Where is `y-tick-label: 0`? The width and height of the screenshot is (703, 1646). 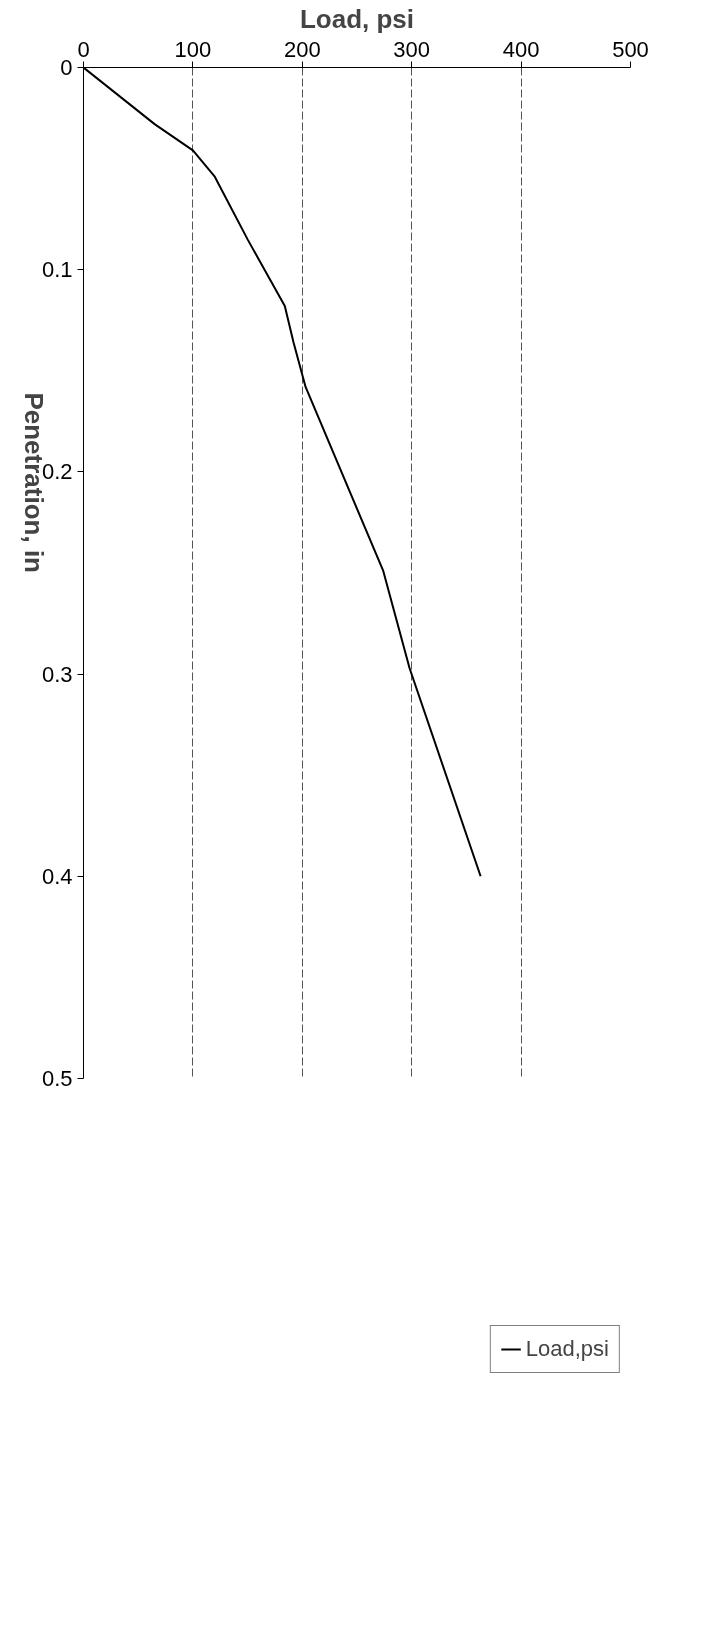
y-tick-label: 0 is located at coordinates (66, 67).